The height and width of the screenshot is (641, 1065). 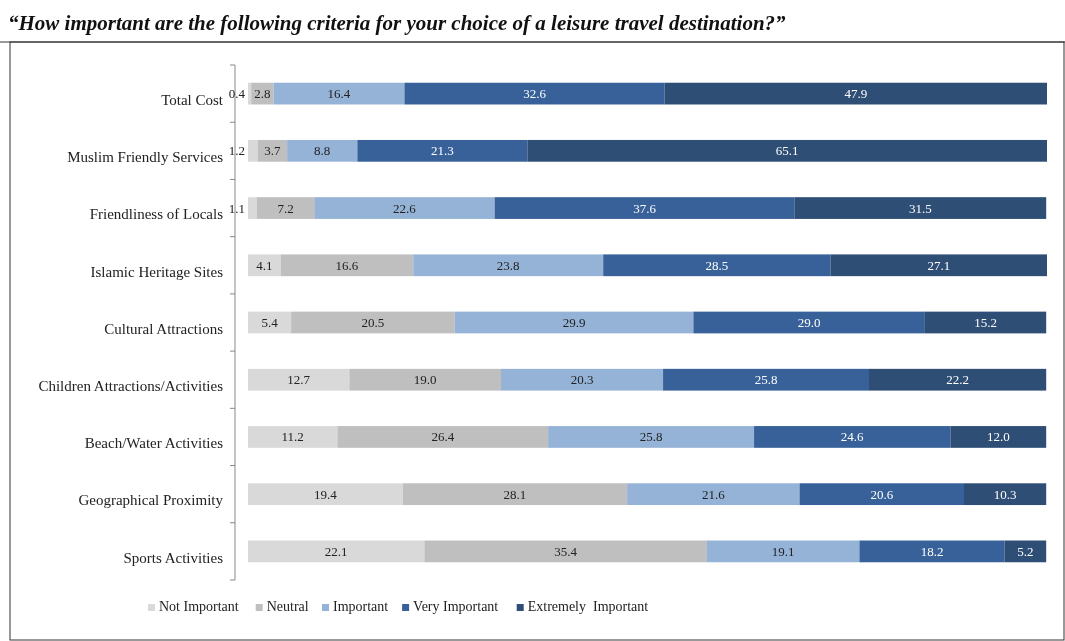 What do you see at coordinates (173, 557) in the screenshot?
I see `y-tick-label: Sports Activities` at bounding box center [173, 557].